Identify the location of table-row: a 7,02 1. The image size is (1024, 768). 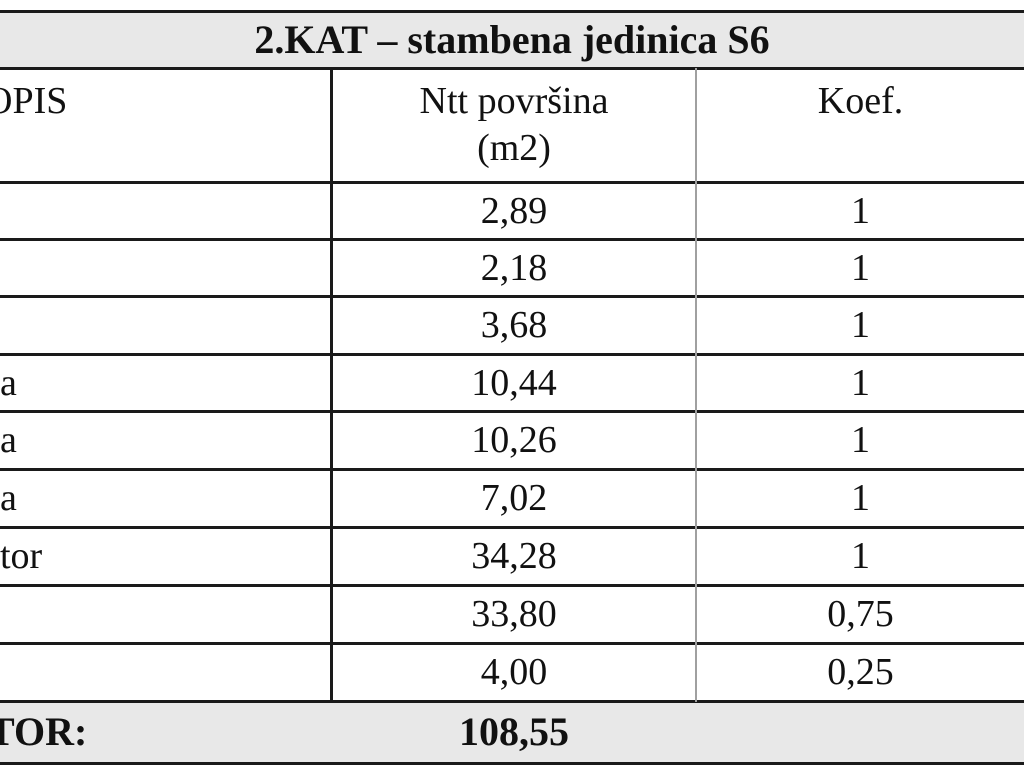
(512, 498).